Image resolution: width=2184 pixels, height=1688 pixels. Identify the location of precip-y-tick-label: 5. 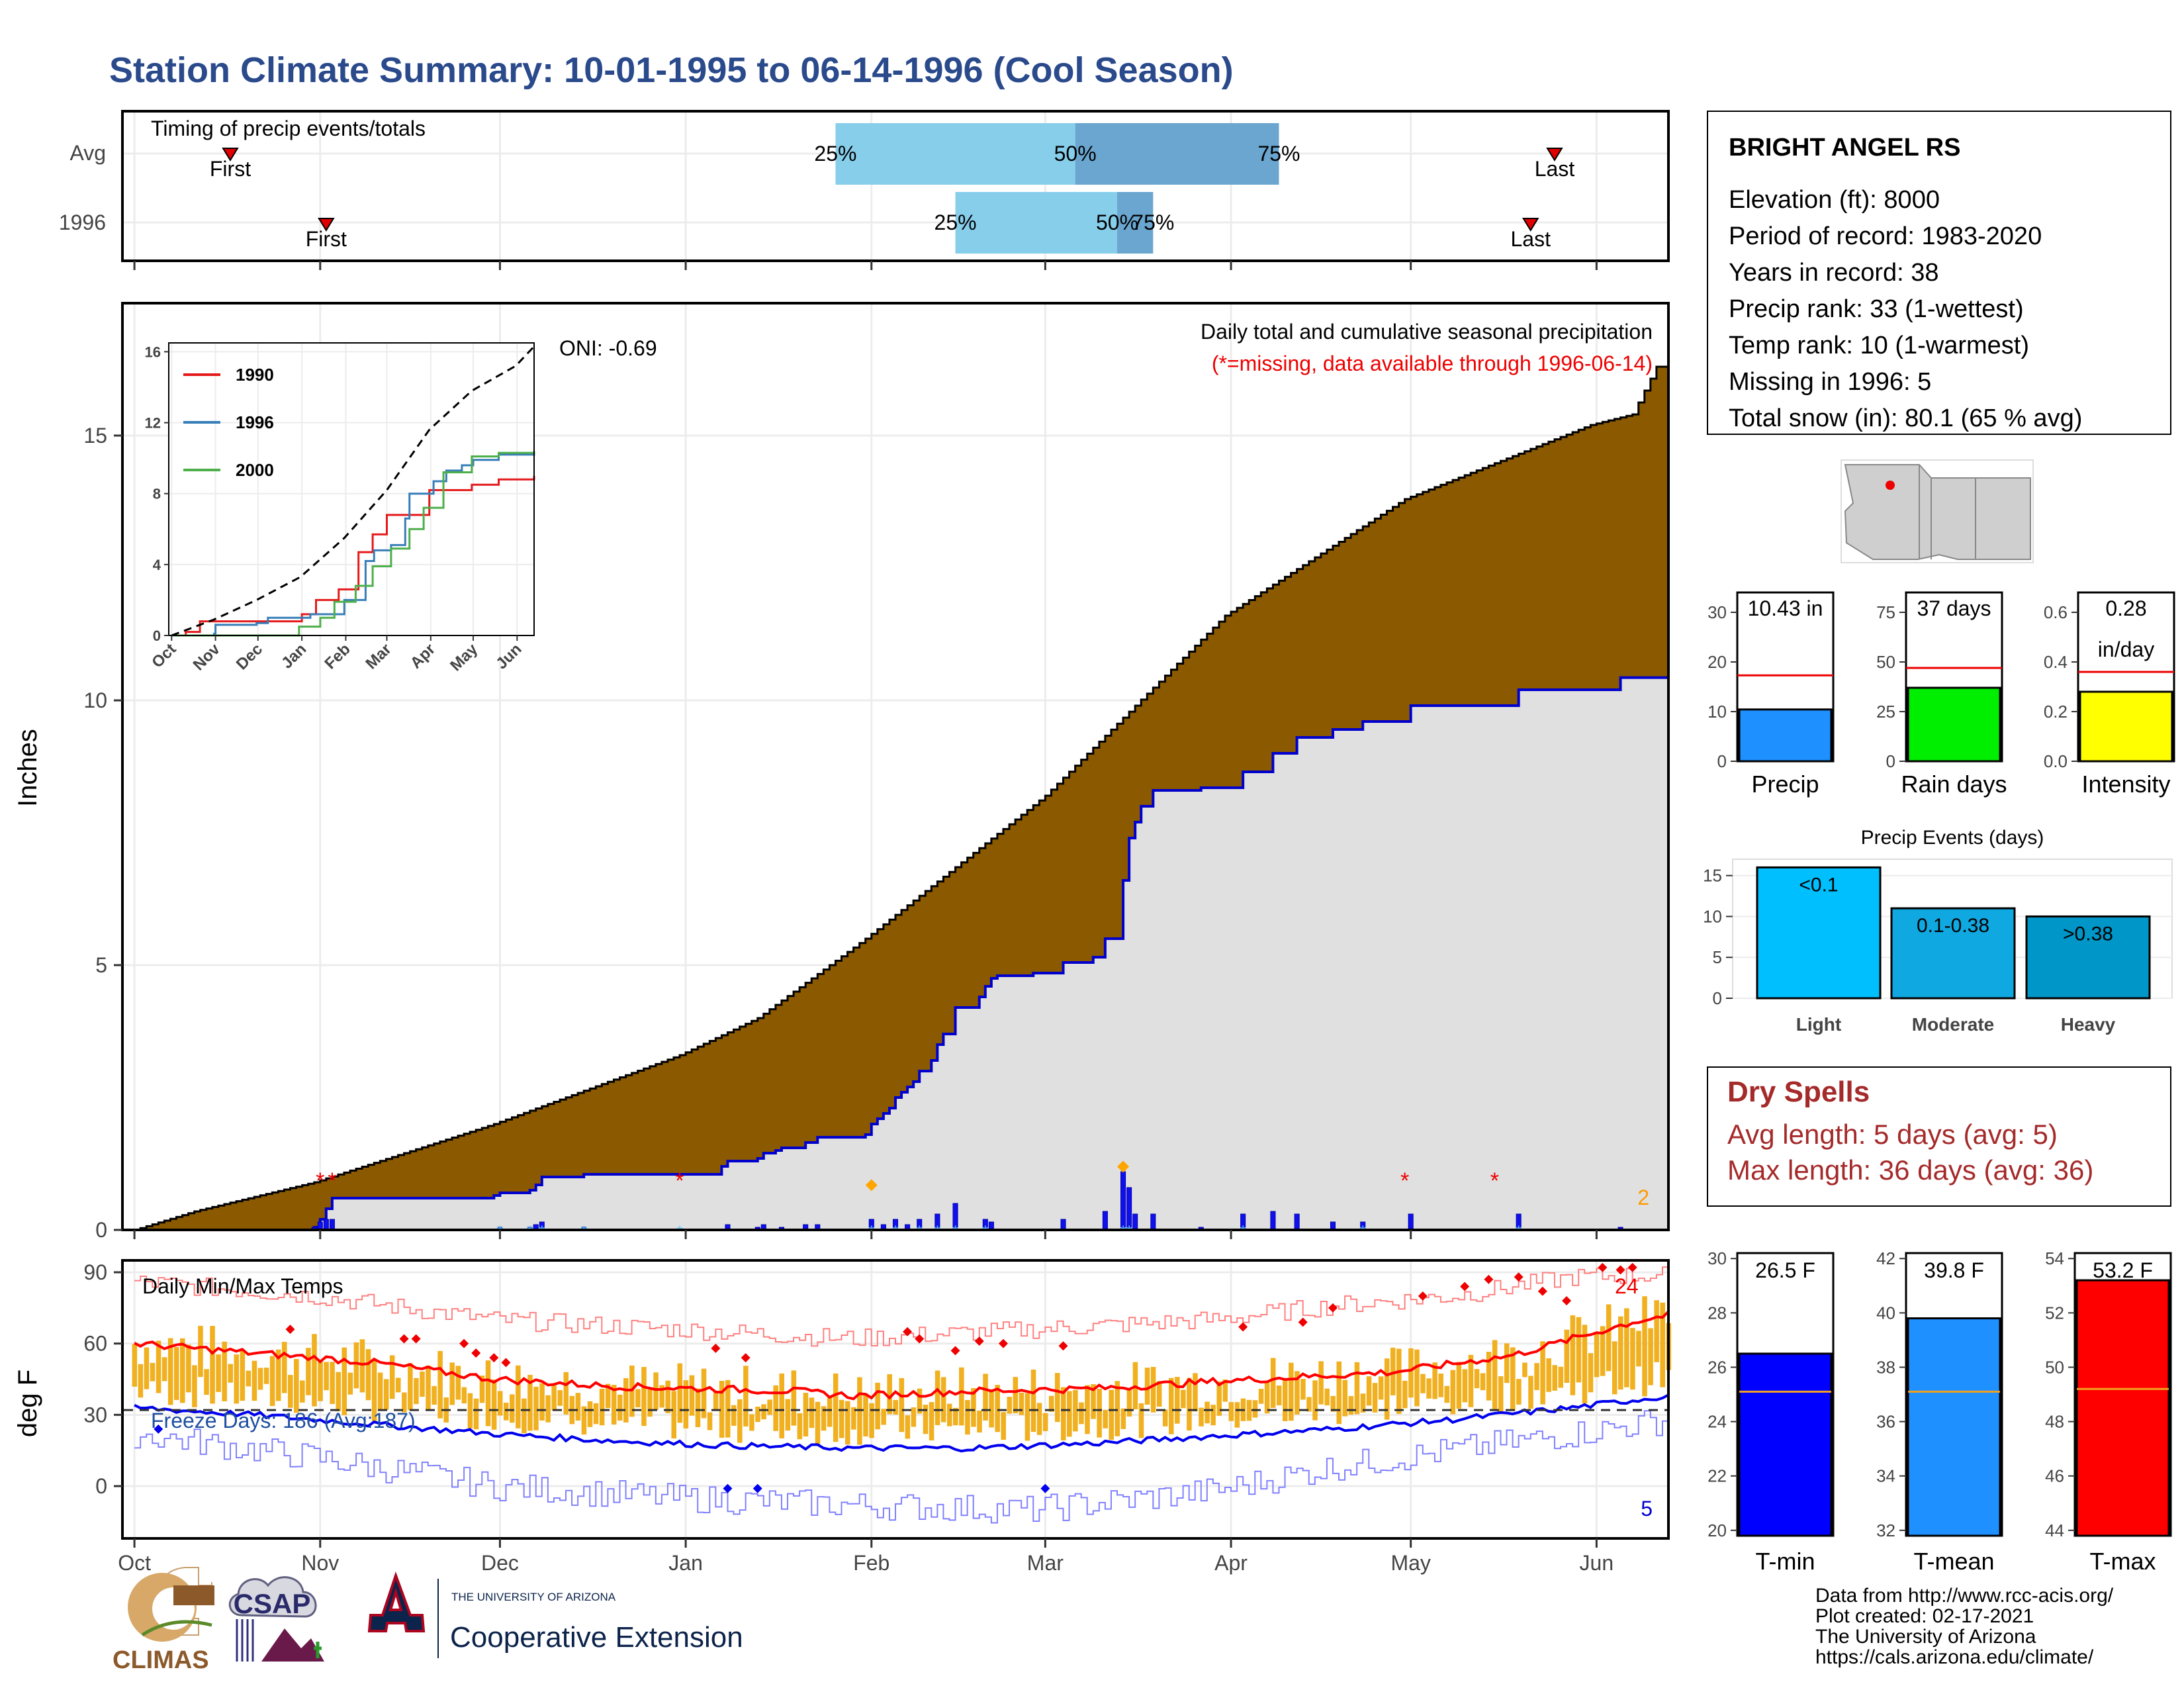
(101, 965).